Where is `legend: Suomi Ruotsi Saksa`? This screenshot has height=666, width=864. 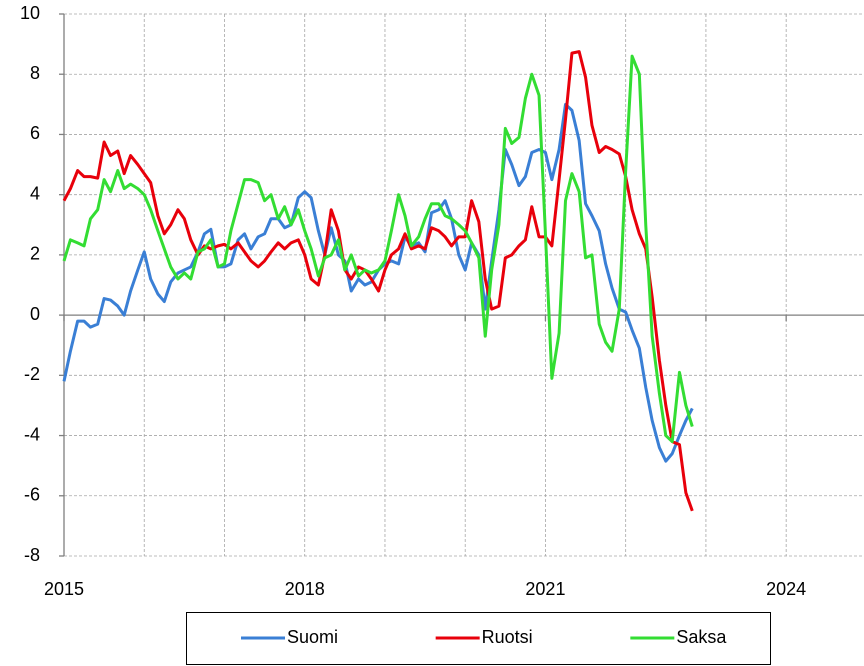
legend: Suomi Ruotsi Saksa is located at coordinates (478, 638).